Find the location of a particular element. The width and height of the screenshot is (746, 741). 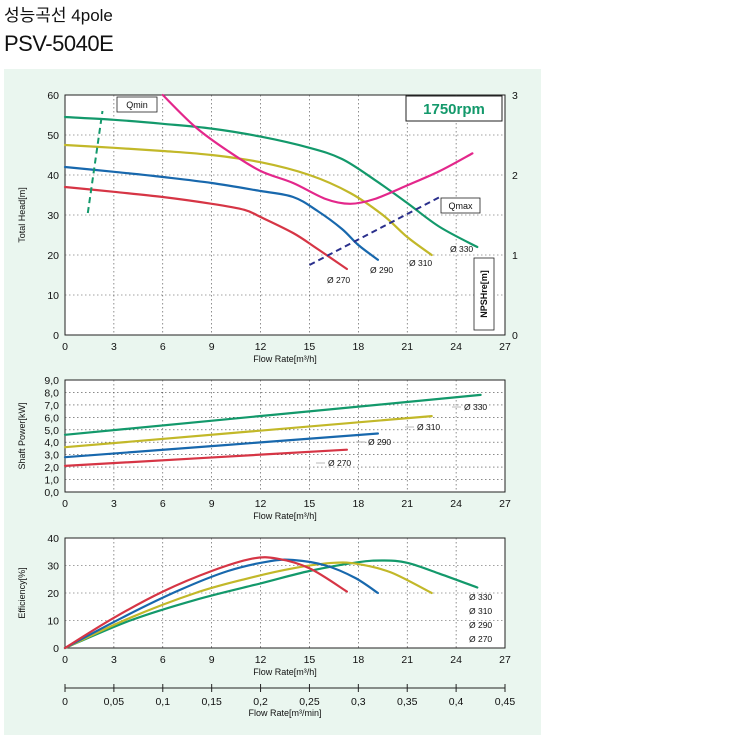

power-y-tick-label: 2,0 is located at coordinates (51, 468).